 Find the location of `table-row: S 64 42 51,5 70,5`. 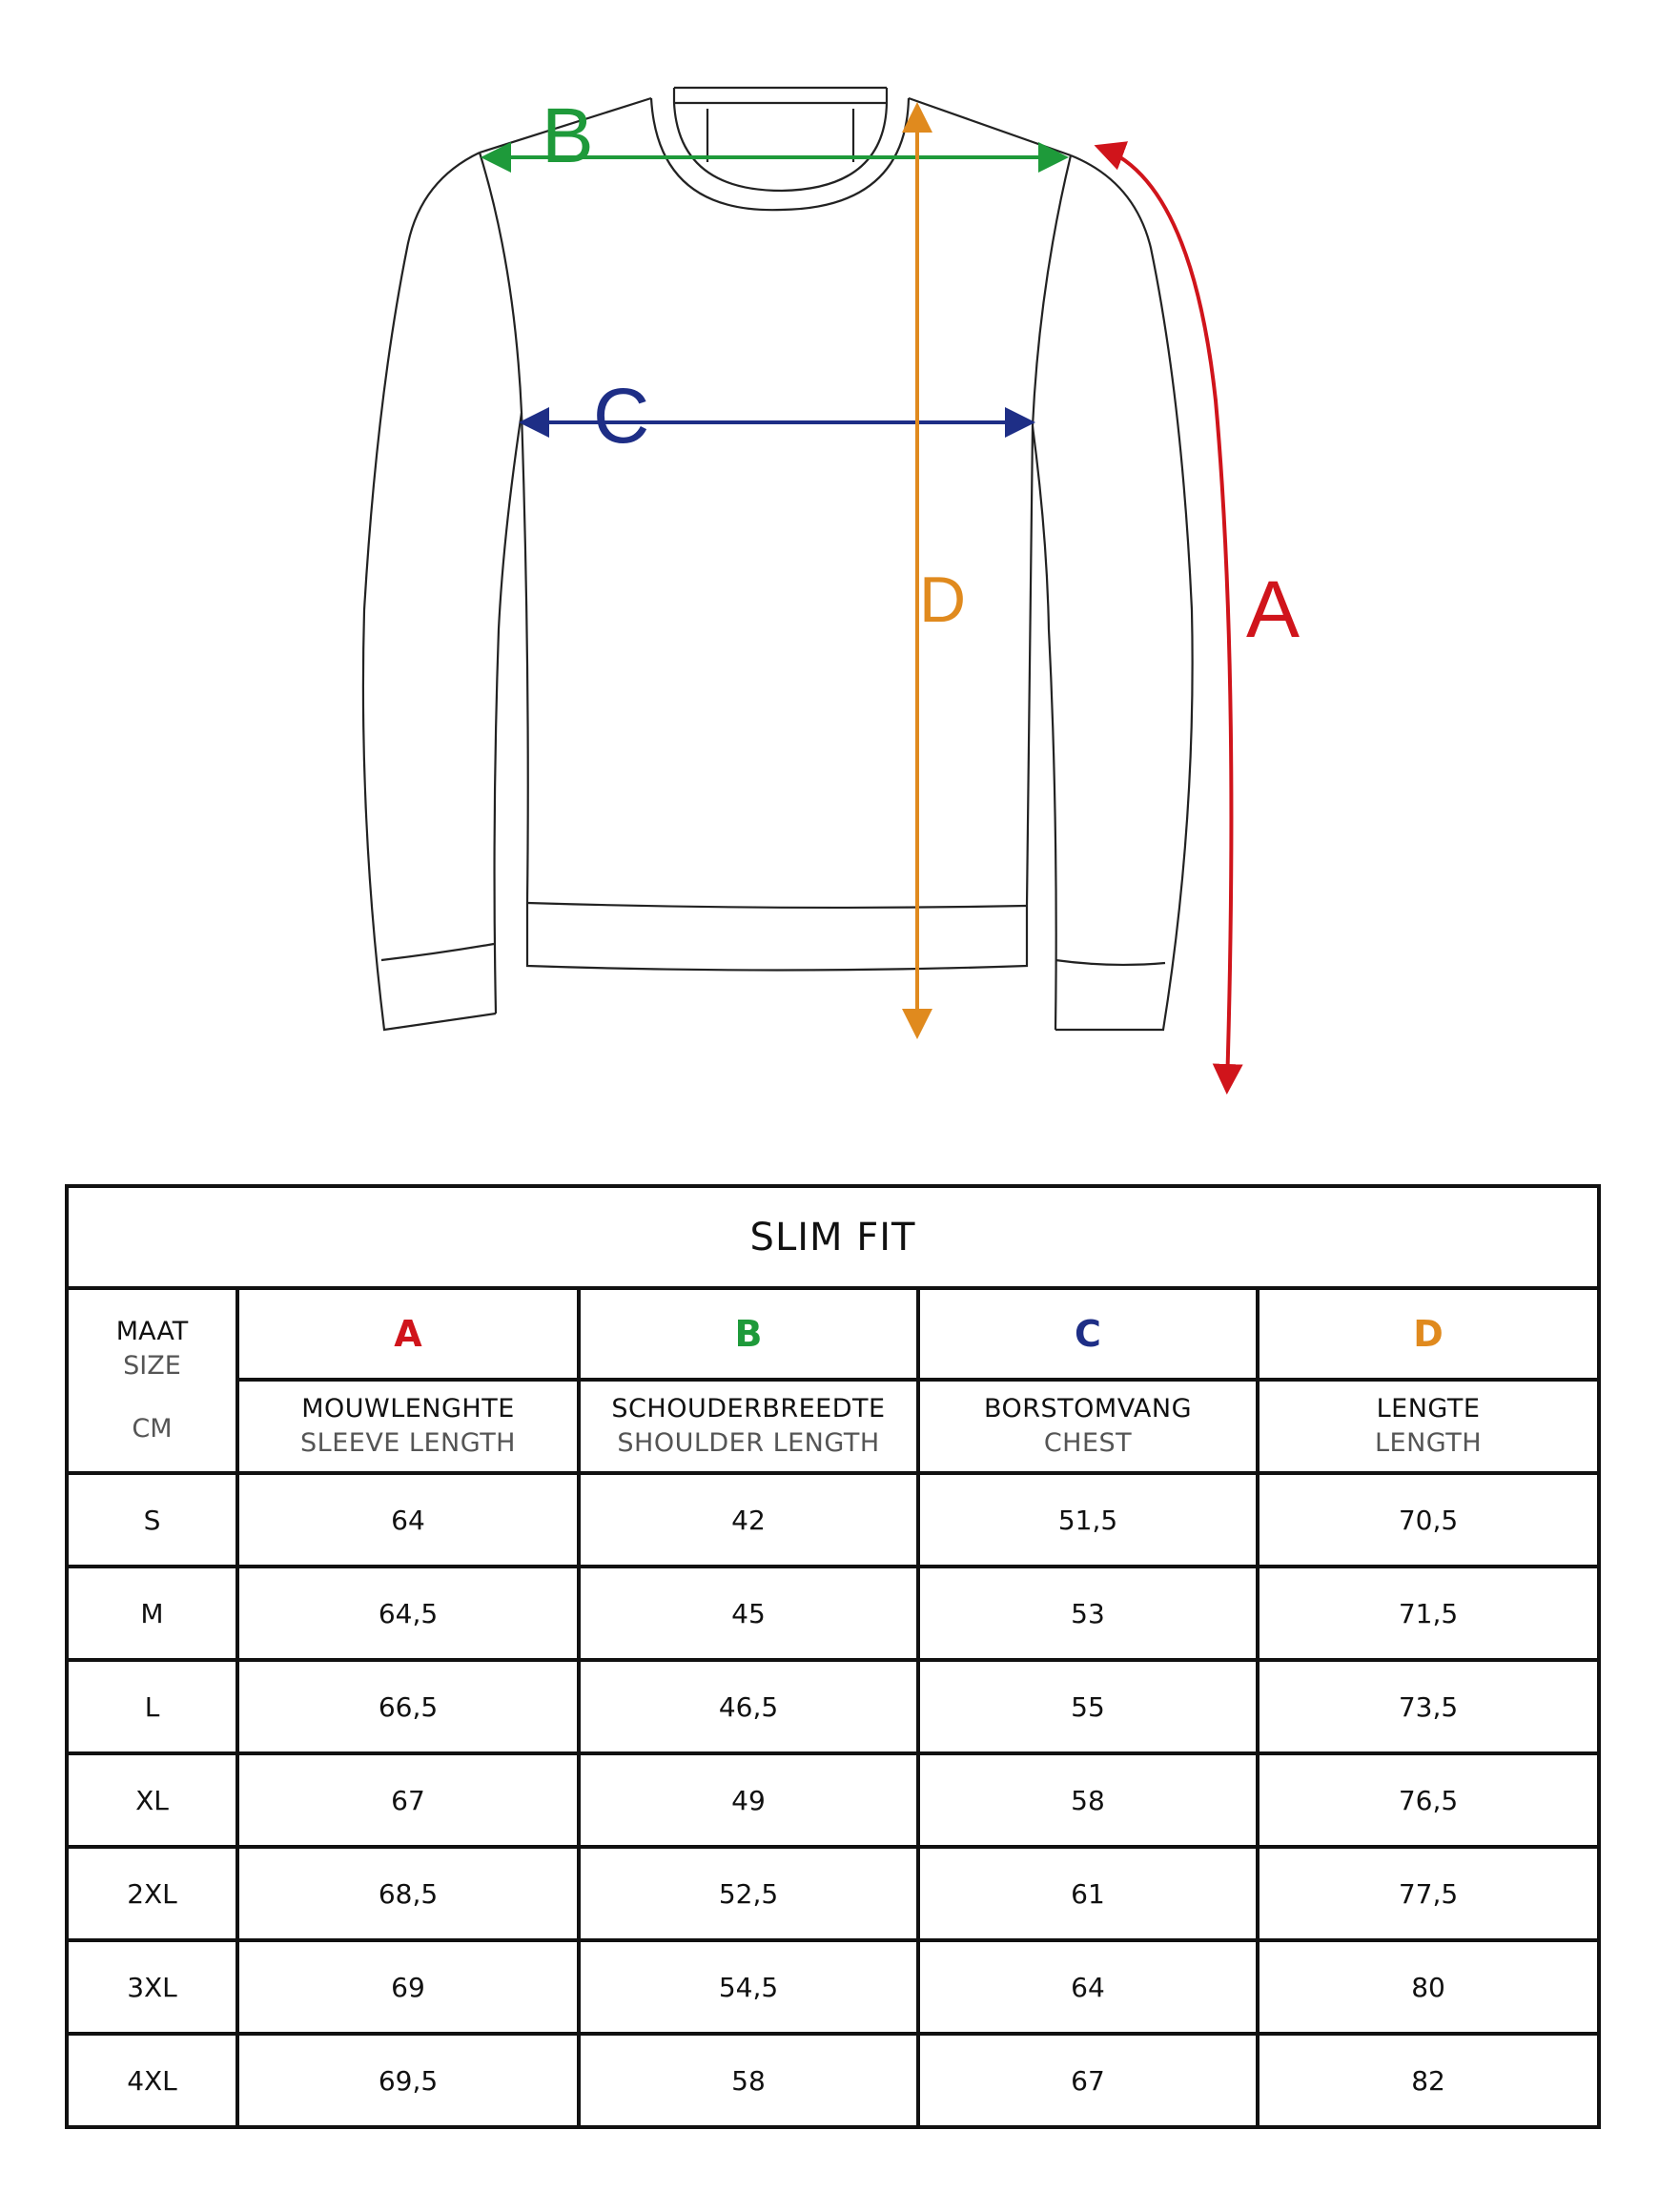

table-row: S 64 42 51,5 70,5 is located at coordinates (833, 1519).